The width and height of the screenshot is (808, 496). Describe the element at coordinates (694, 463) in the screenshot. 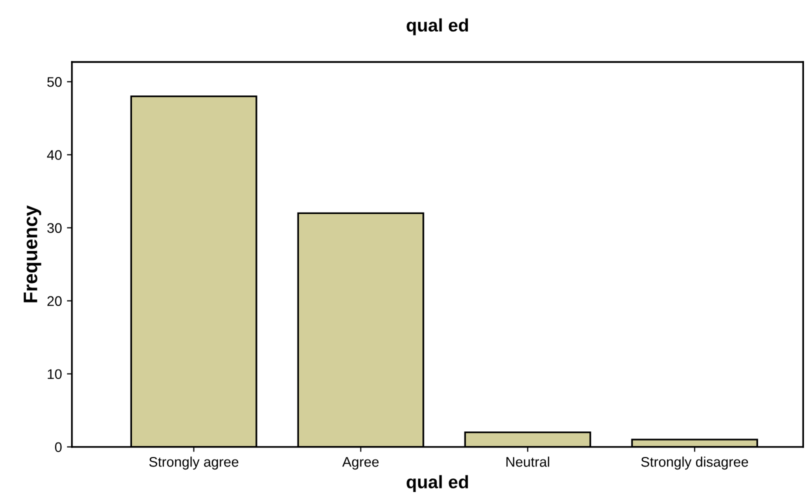

I see `x-tick-label: Strongly disagree` at that location.